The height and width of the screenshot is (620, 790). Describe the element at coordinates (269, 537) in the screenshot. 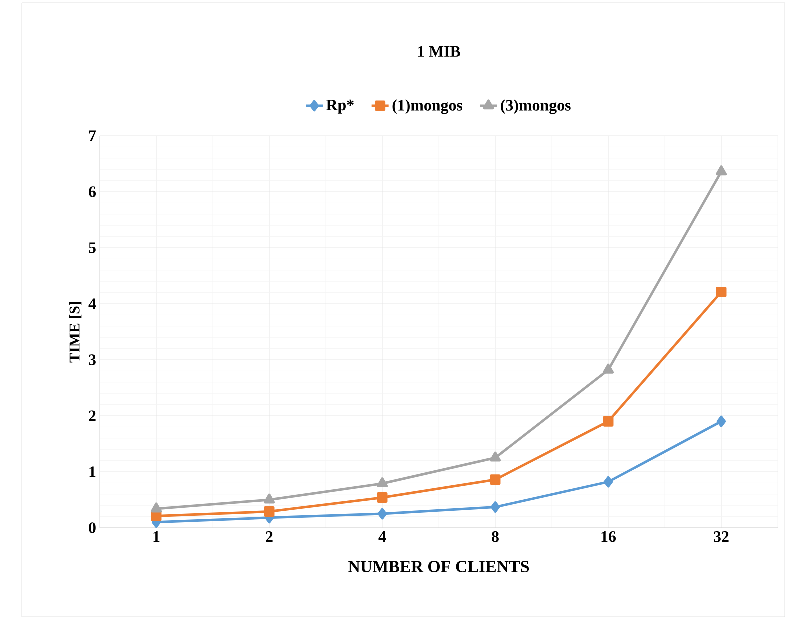

I see `x-tick-label: 2` at that location.